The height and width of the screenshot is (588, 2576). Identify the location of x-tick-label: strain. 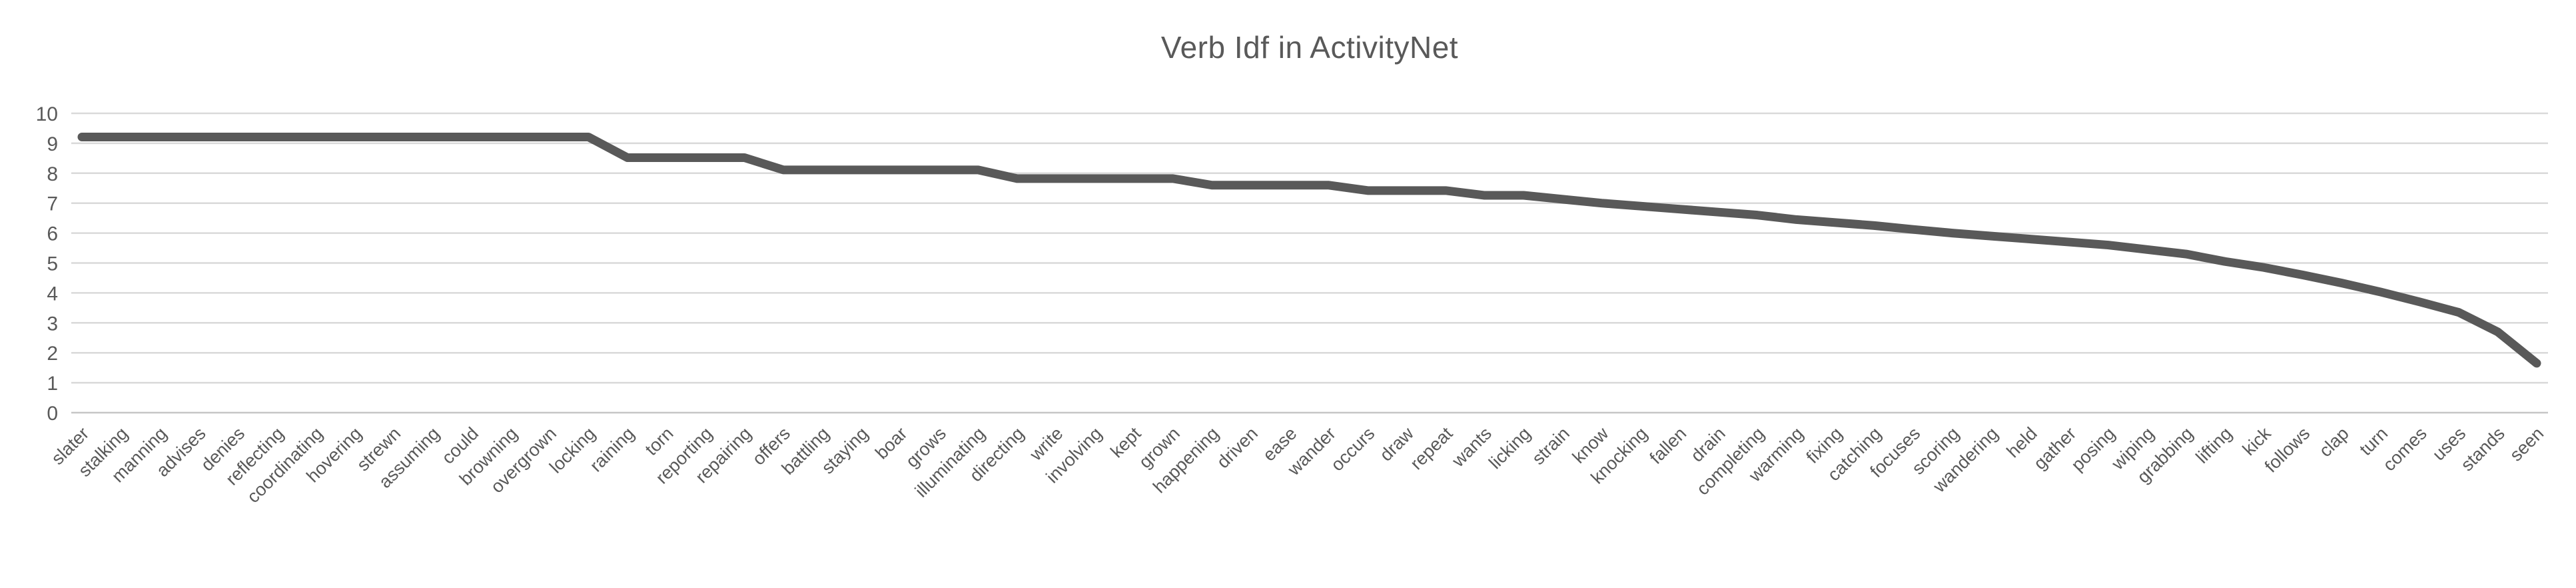
(1551, 446).